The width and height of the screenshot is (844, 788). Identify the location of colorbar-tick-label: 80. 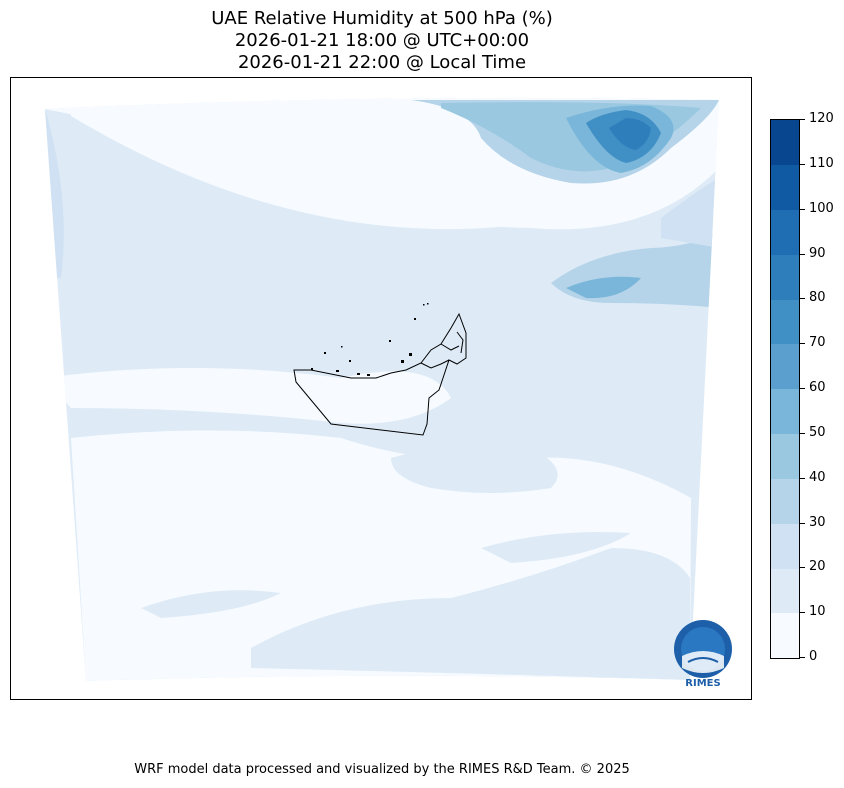
(817, 298).